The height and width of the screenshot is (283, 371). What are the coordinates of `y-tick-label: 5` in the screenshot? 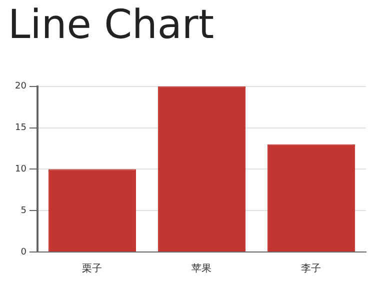 It's located at (23, 211).